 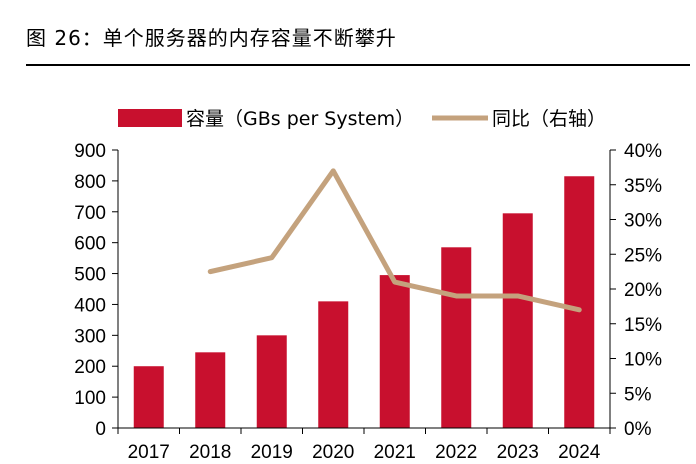 What do you see at coordinates (456, 337) in the screenshot?
I see `bar-2022` at bounding box center [456, 337].